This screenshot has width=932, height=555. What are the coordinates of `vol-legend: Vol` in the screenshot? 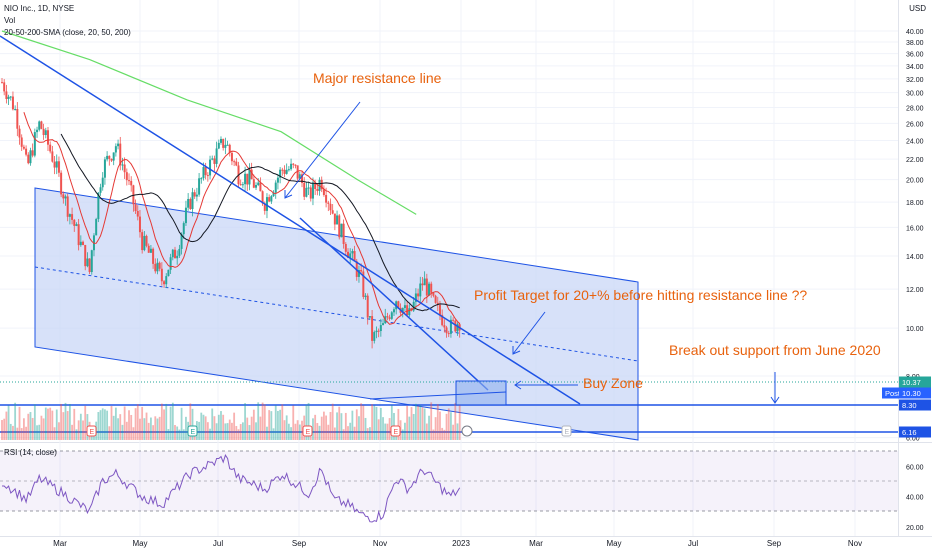 It's located at (10, 20).